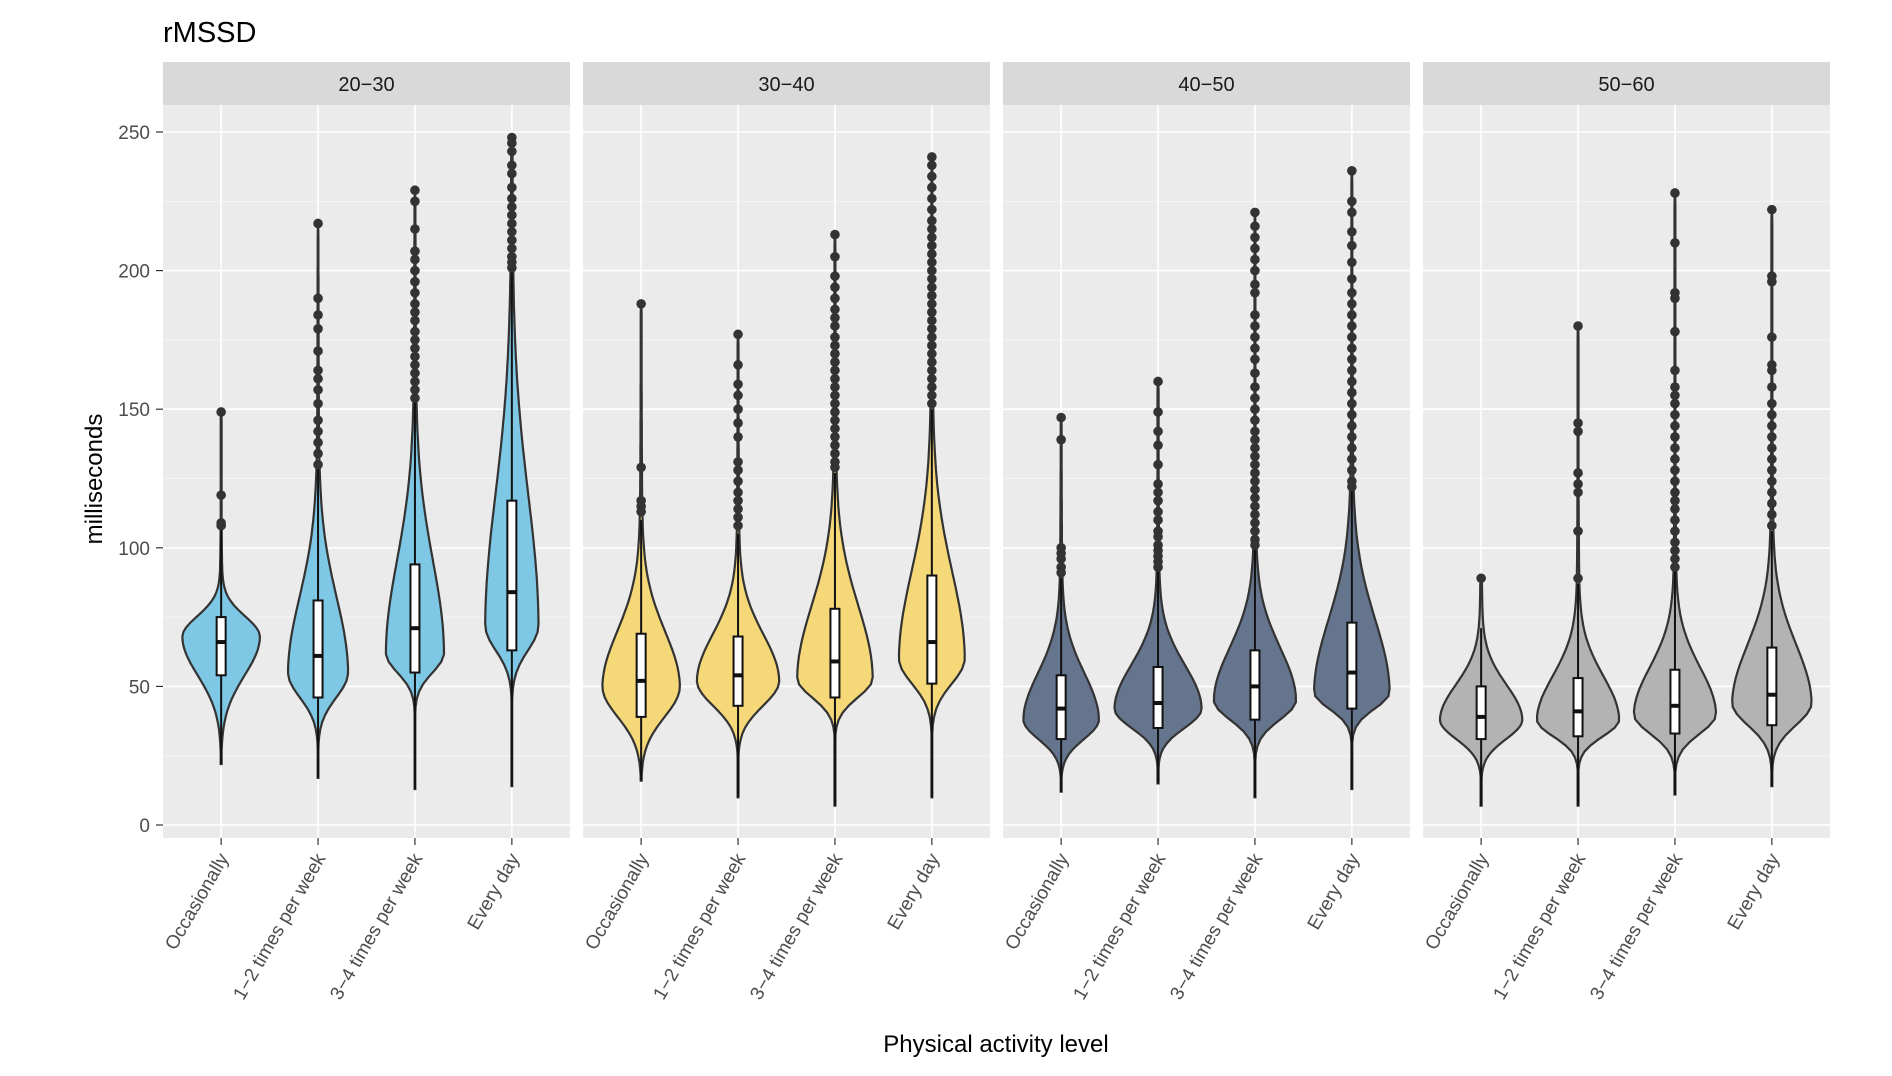  I want to click on x-tick-label: Every day, so click(1334, 892).